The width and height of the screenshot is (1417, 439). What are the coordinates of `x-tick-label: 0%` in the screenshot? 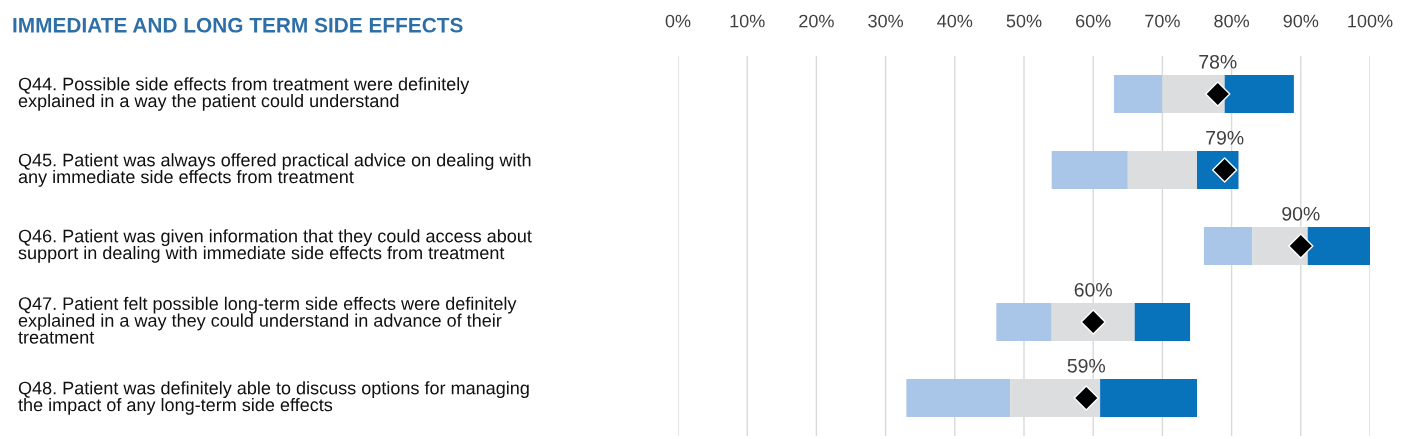 It's located at (678, 21).